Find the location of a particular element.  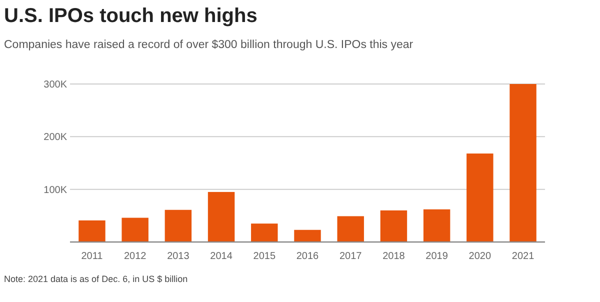

text: Note: 2021 data is as of Dec. 6, in US $ billion is located at coordinates (96, 279).